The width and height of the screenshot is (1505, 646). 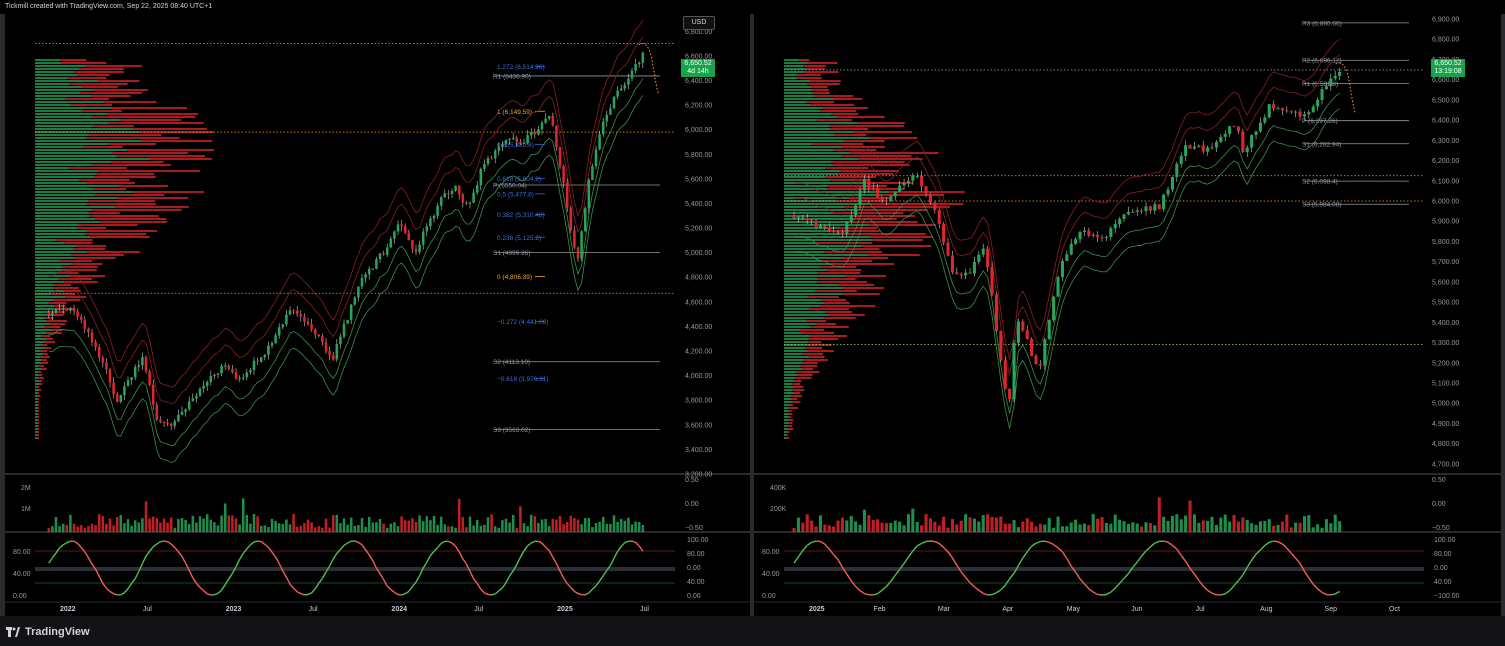 What do you see at coordinates (1445, 222) in the screenshot?
I see `price-tick-label: 5,900.00` at bounding box center [1445, 222].